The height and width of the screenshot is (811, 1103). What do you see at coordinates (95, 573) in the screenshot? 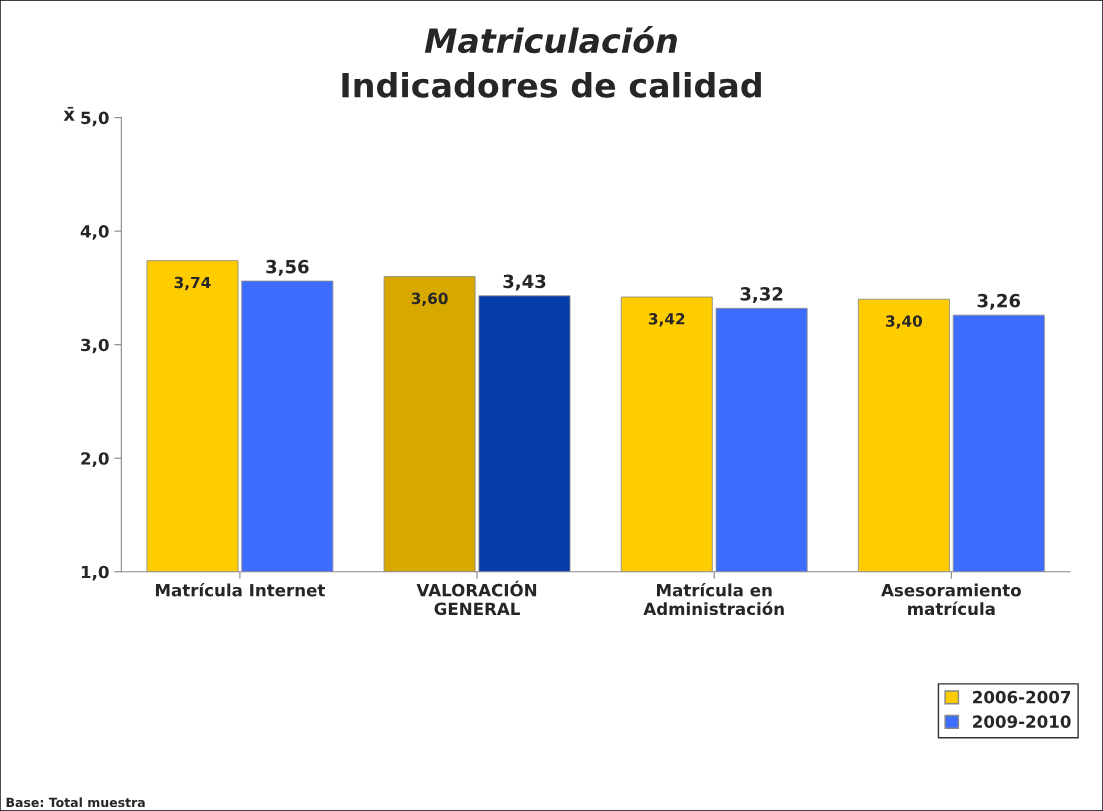
I see `y-tick-label: 1,0` at bounding box center [95, 573].